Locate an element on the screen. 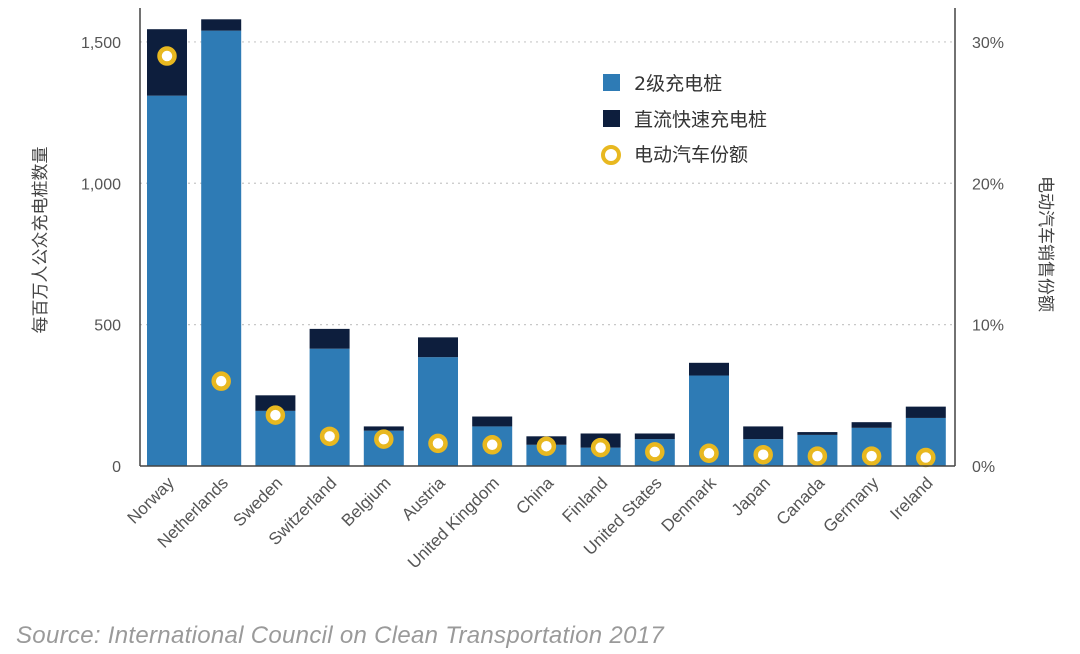  x-category-label: Japan is located at coordinates (751, 496).